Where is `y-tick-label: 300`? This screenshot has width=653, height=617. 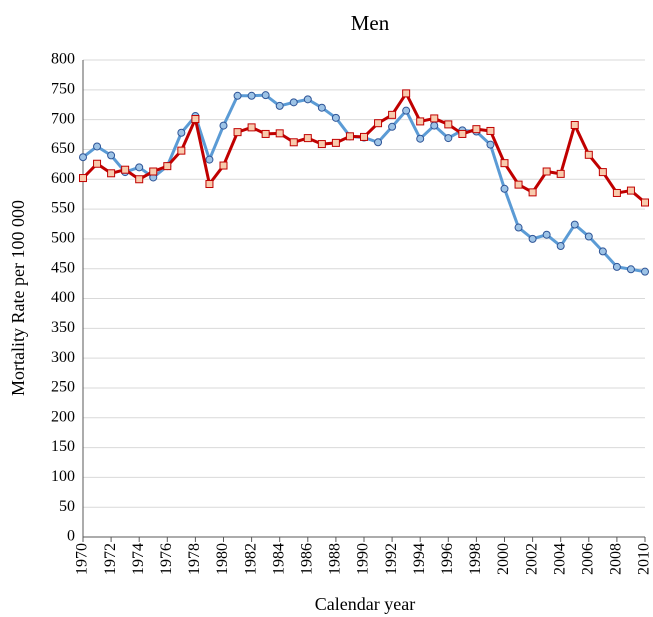
y-tick-label: 300 is located at coordinates (63, 357).